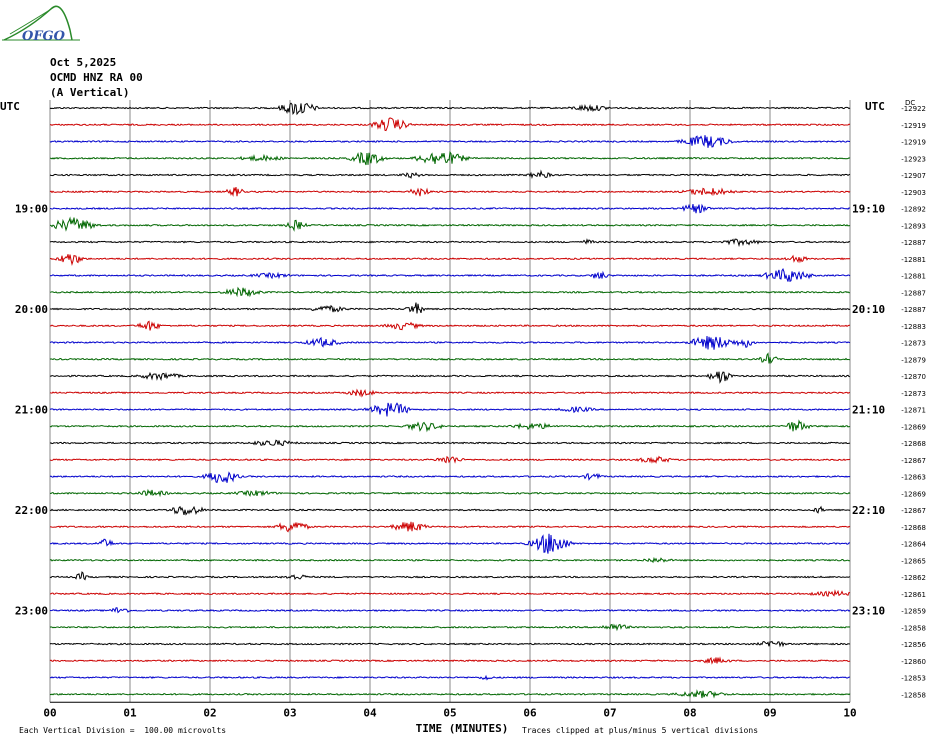 The image size is (930, 744). What do you see at coordinates (769, 712) in the screenshot?
I see `x-tick-label: 09` at bounding box center [769, 712].